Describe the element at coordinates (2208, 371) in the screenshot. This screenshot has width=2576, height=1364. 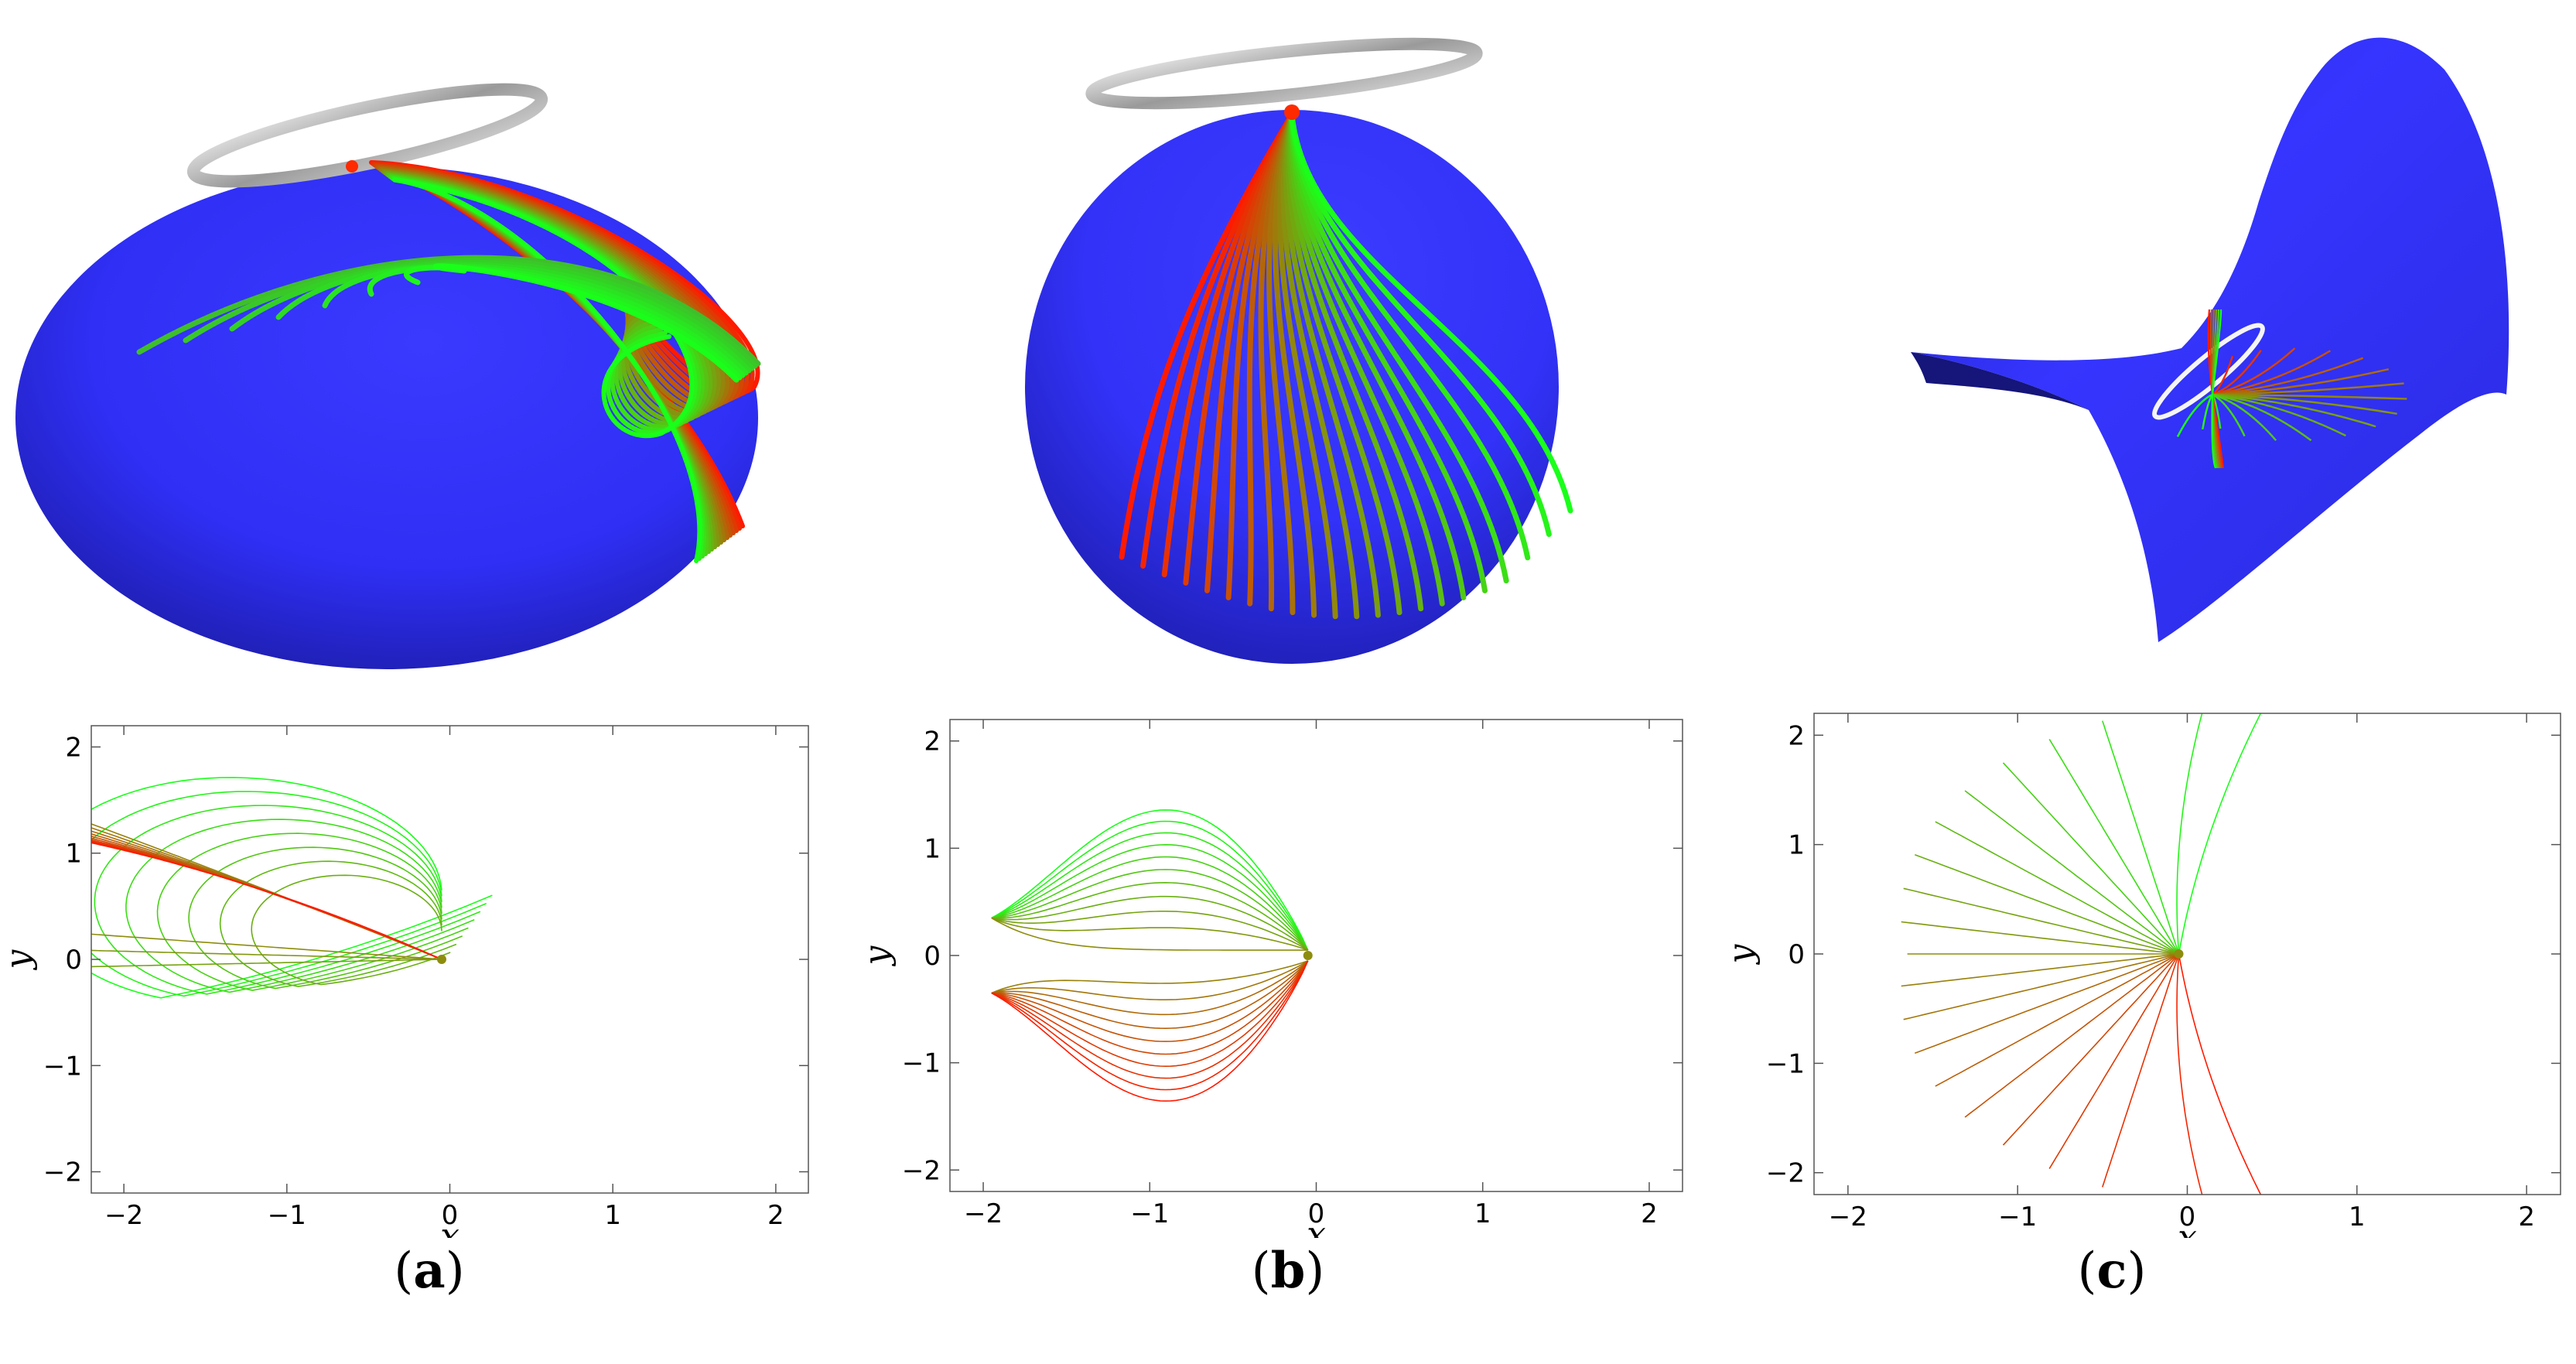
I see `ring-c` at that location.